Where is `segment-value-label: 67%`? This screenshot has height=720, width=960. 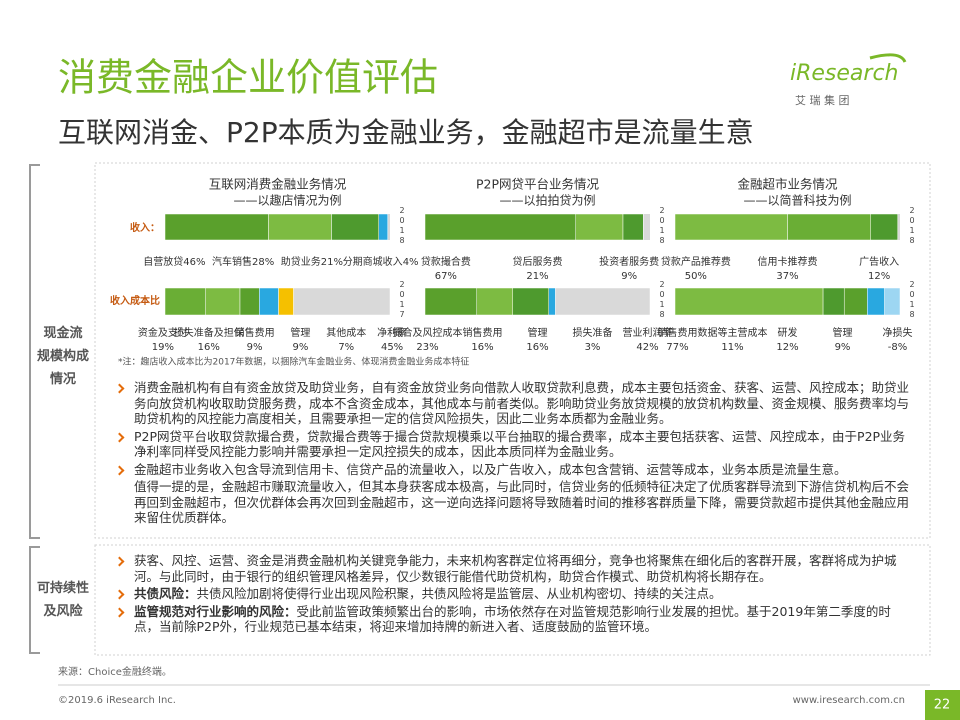 segment-value-label: 67% is located at coordinates (446, 276).